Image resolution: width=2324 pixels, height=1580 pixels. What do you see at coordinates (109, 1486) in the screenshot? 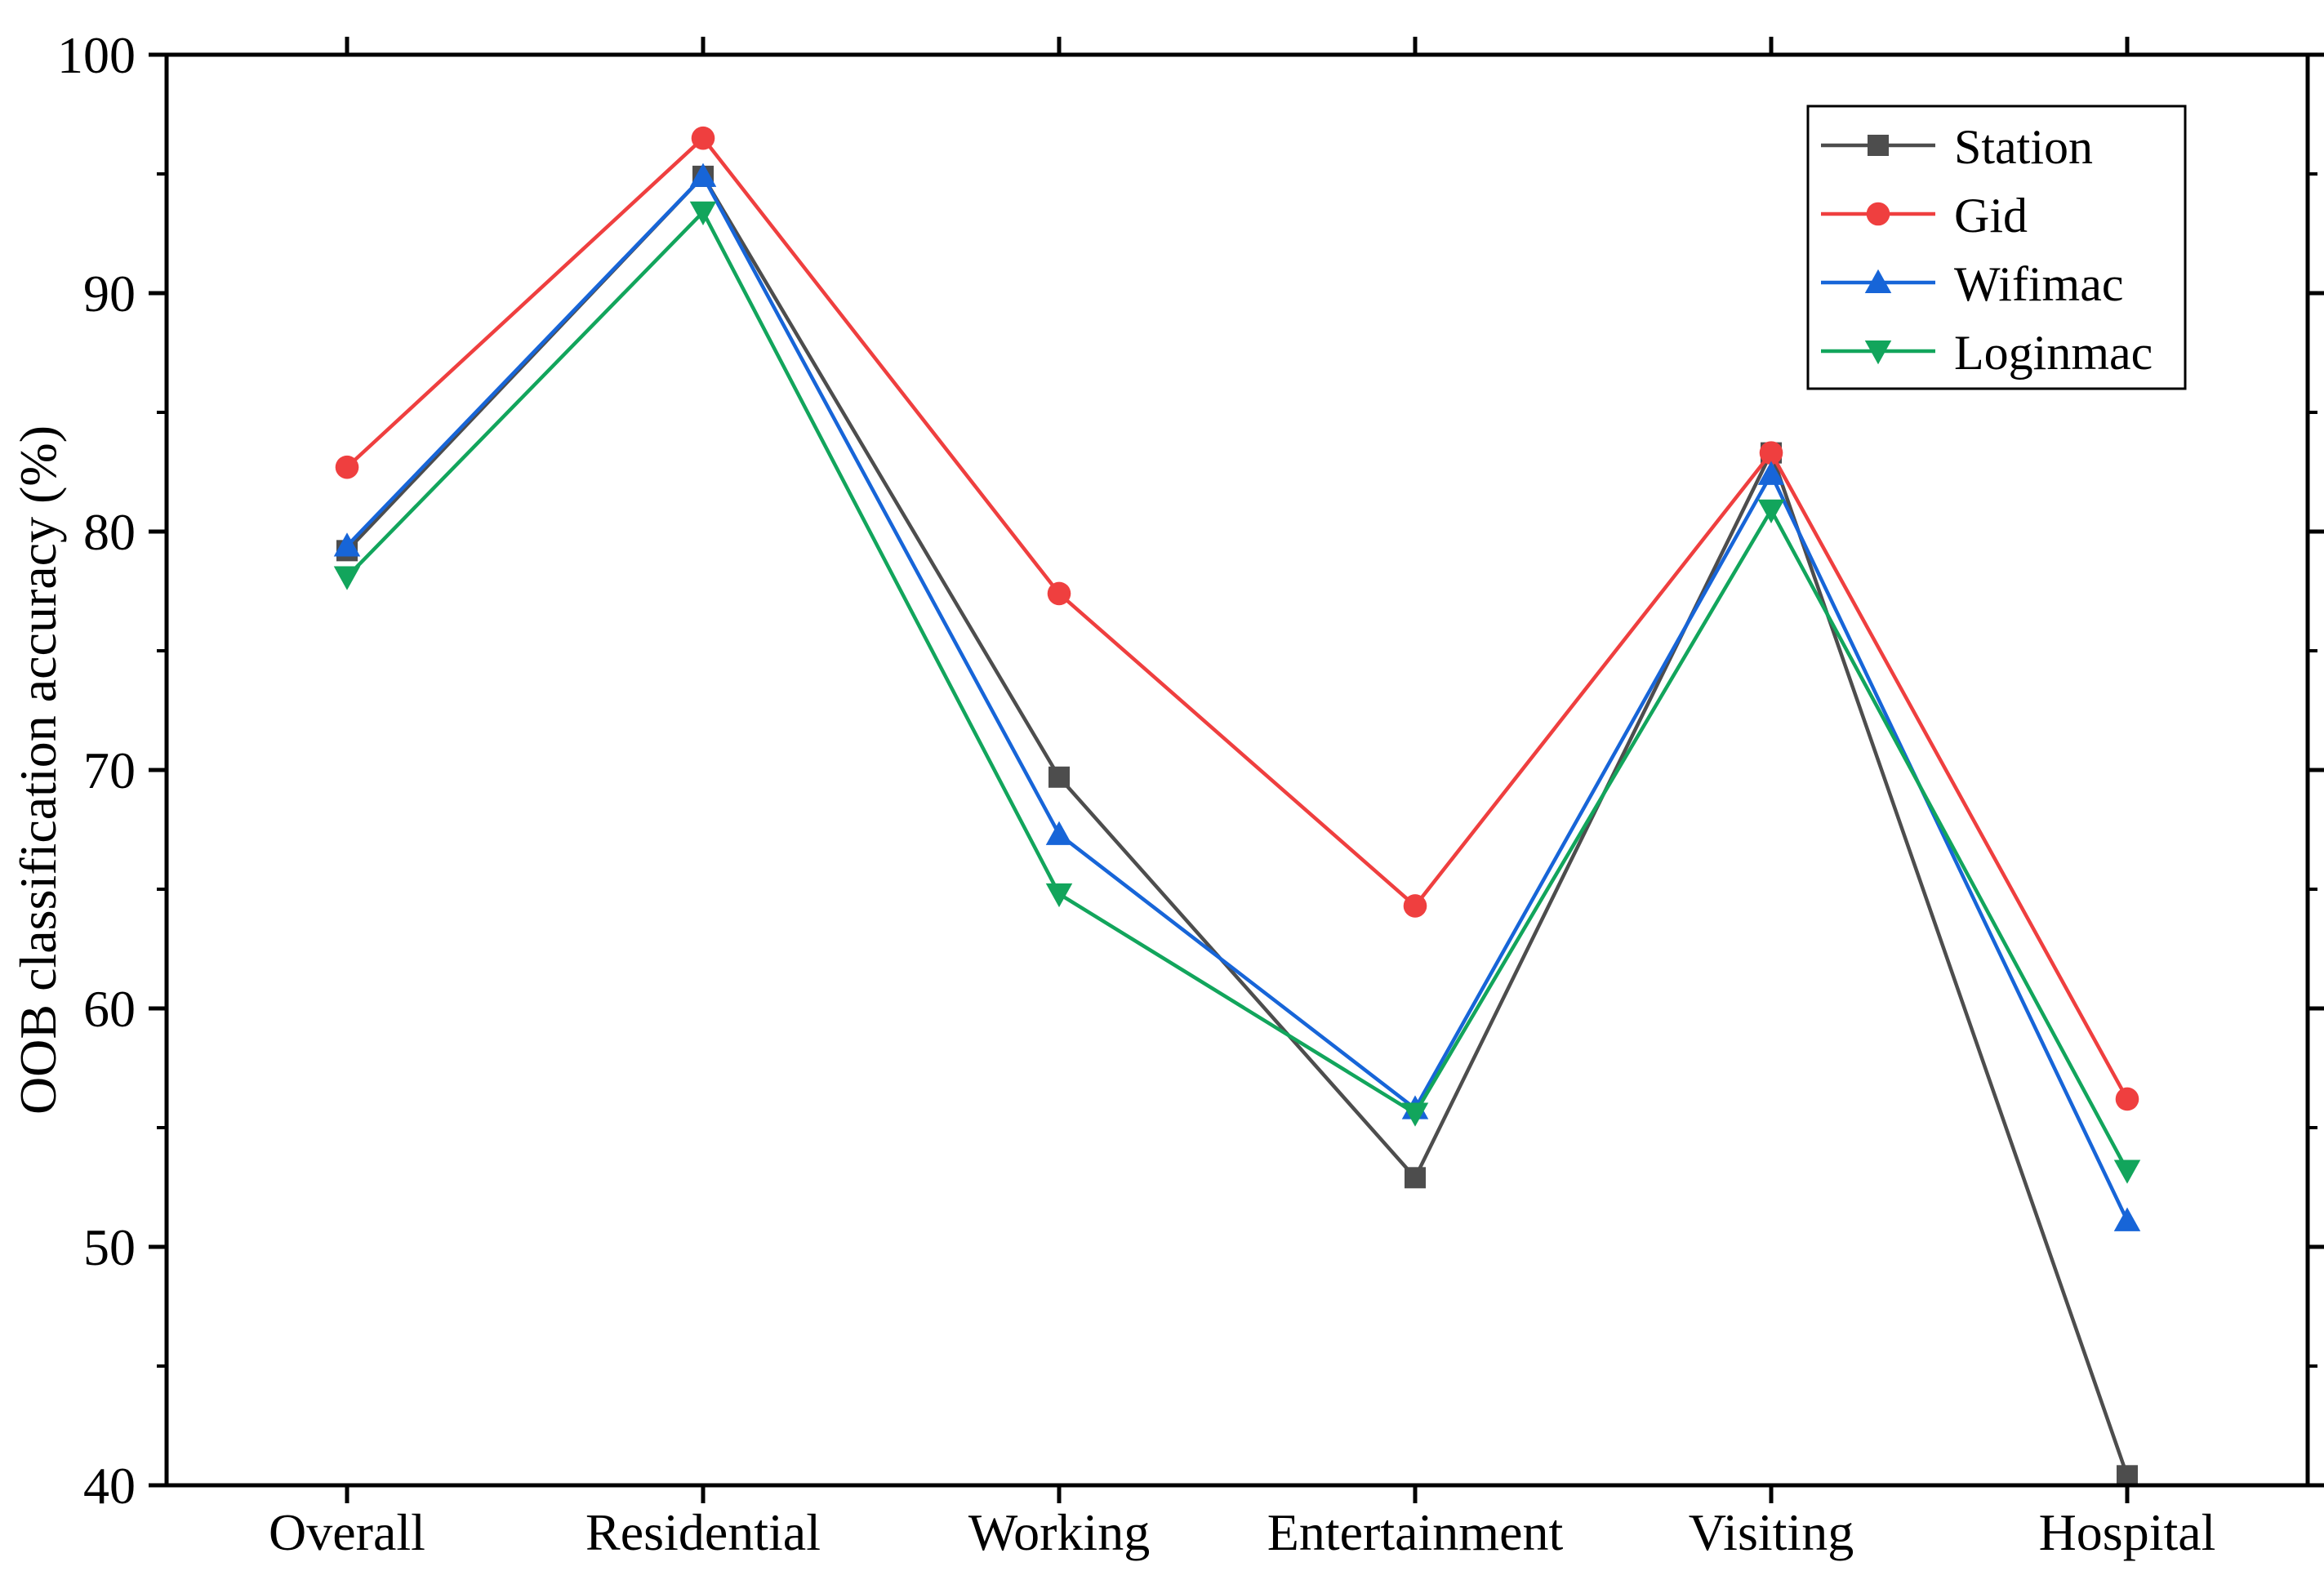
I see `y-tick-label: 40` at bounding box center [109, 1486].